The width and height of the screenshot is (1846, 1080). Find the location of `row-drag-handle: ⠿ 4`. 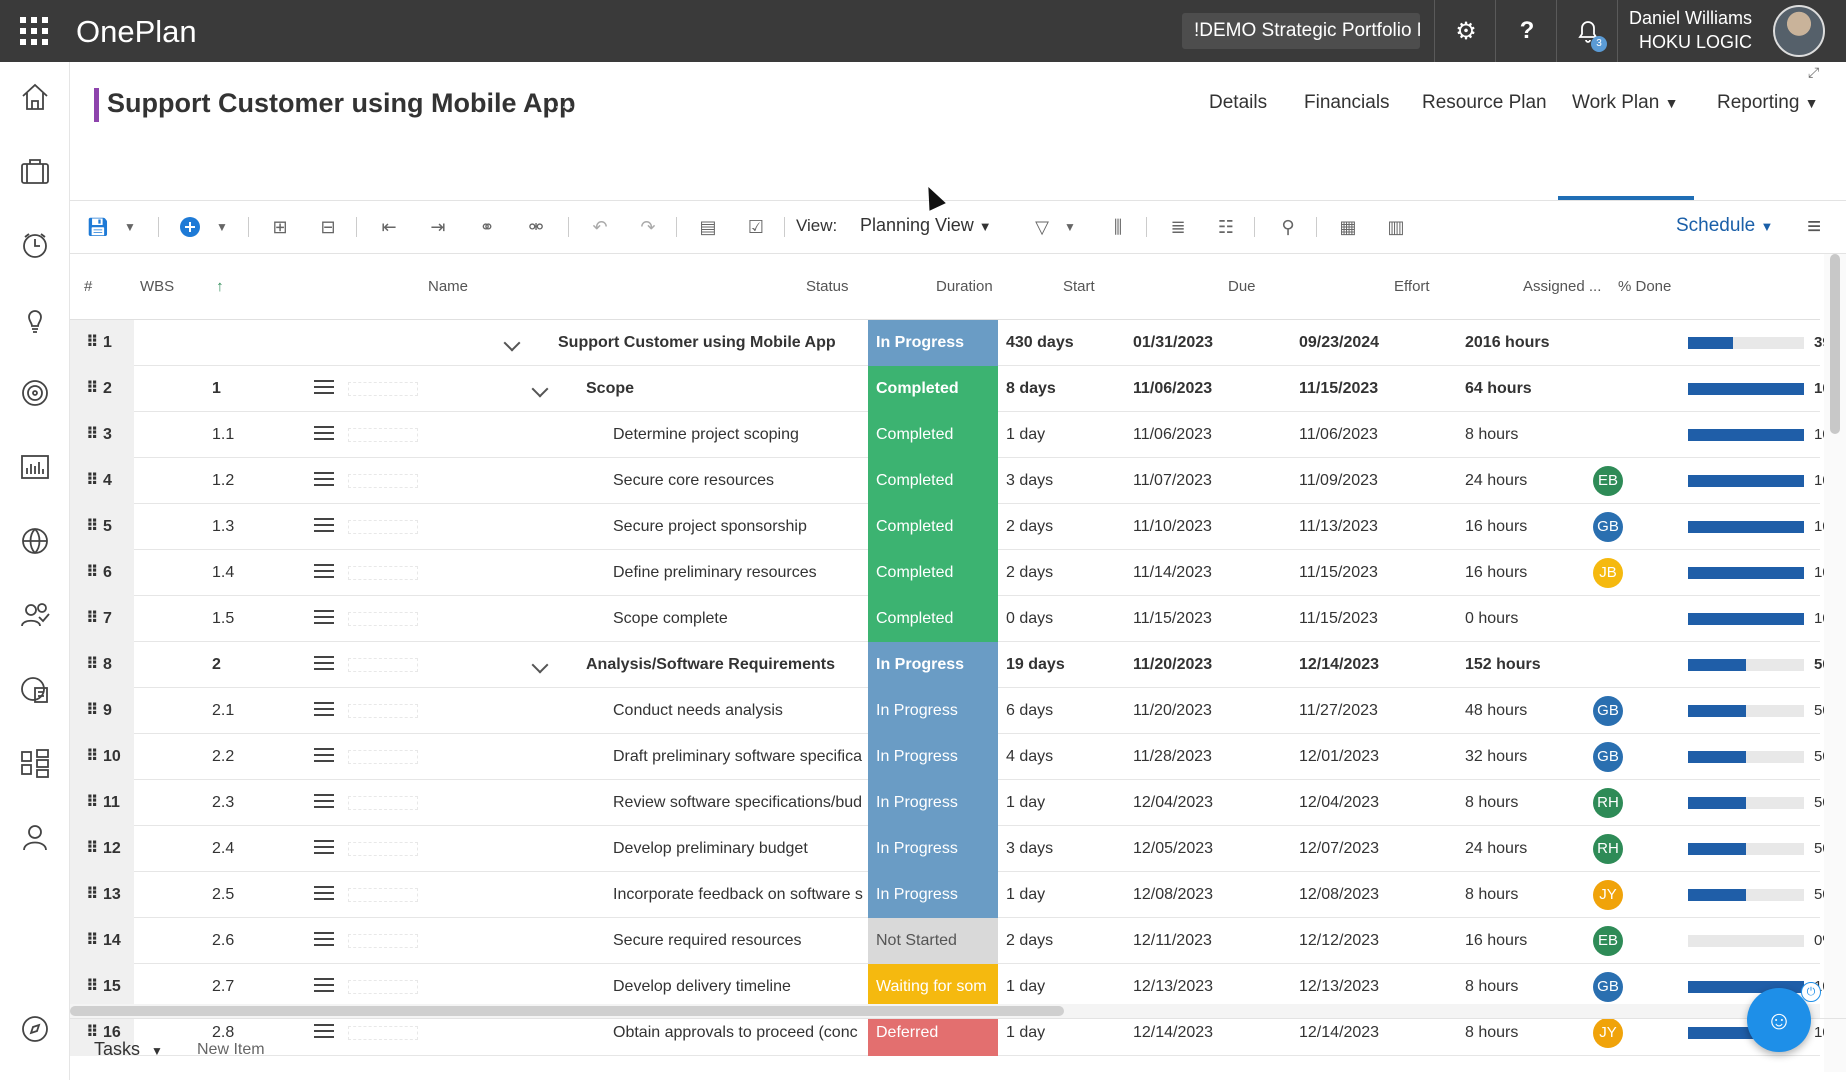

row-drag-handle: ⠿ 4 is located at coordinates (102, 481).